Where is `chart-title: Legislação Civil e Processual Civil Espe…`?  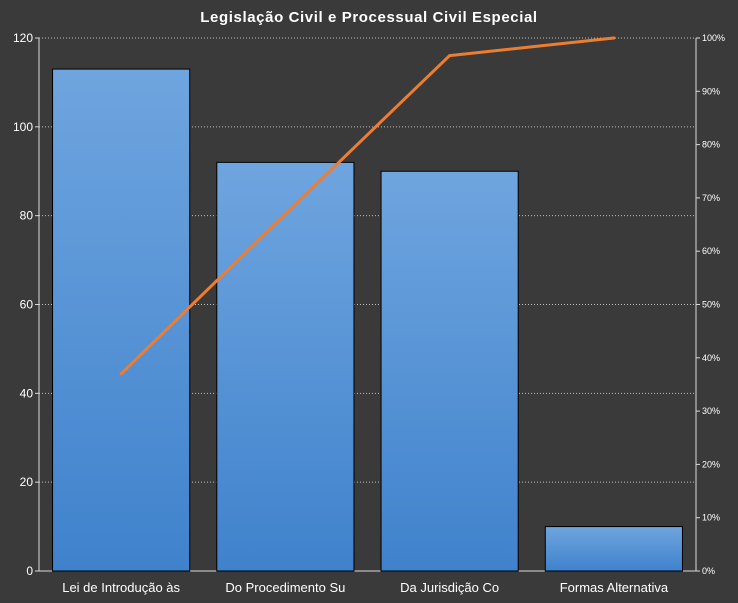 chart-title: Legislação Civil e Processual Civil Espe… is located at coordinates (368, 17).